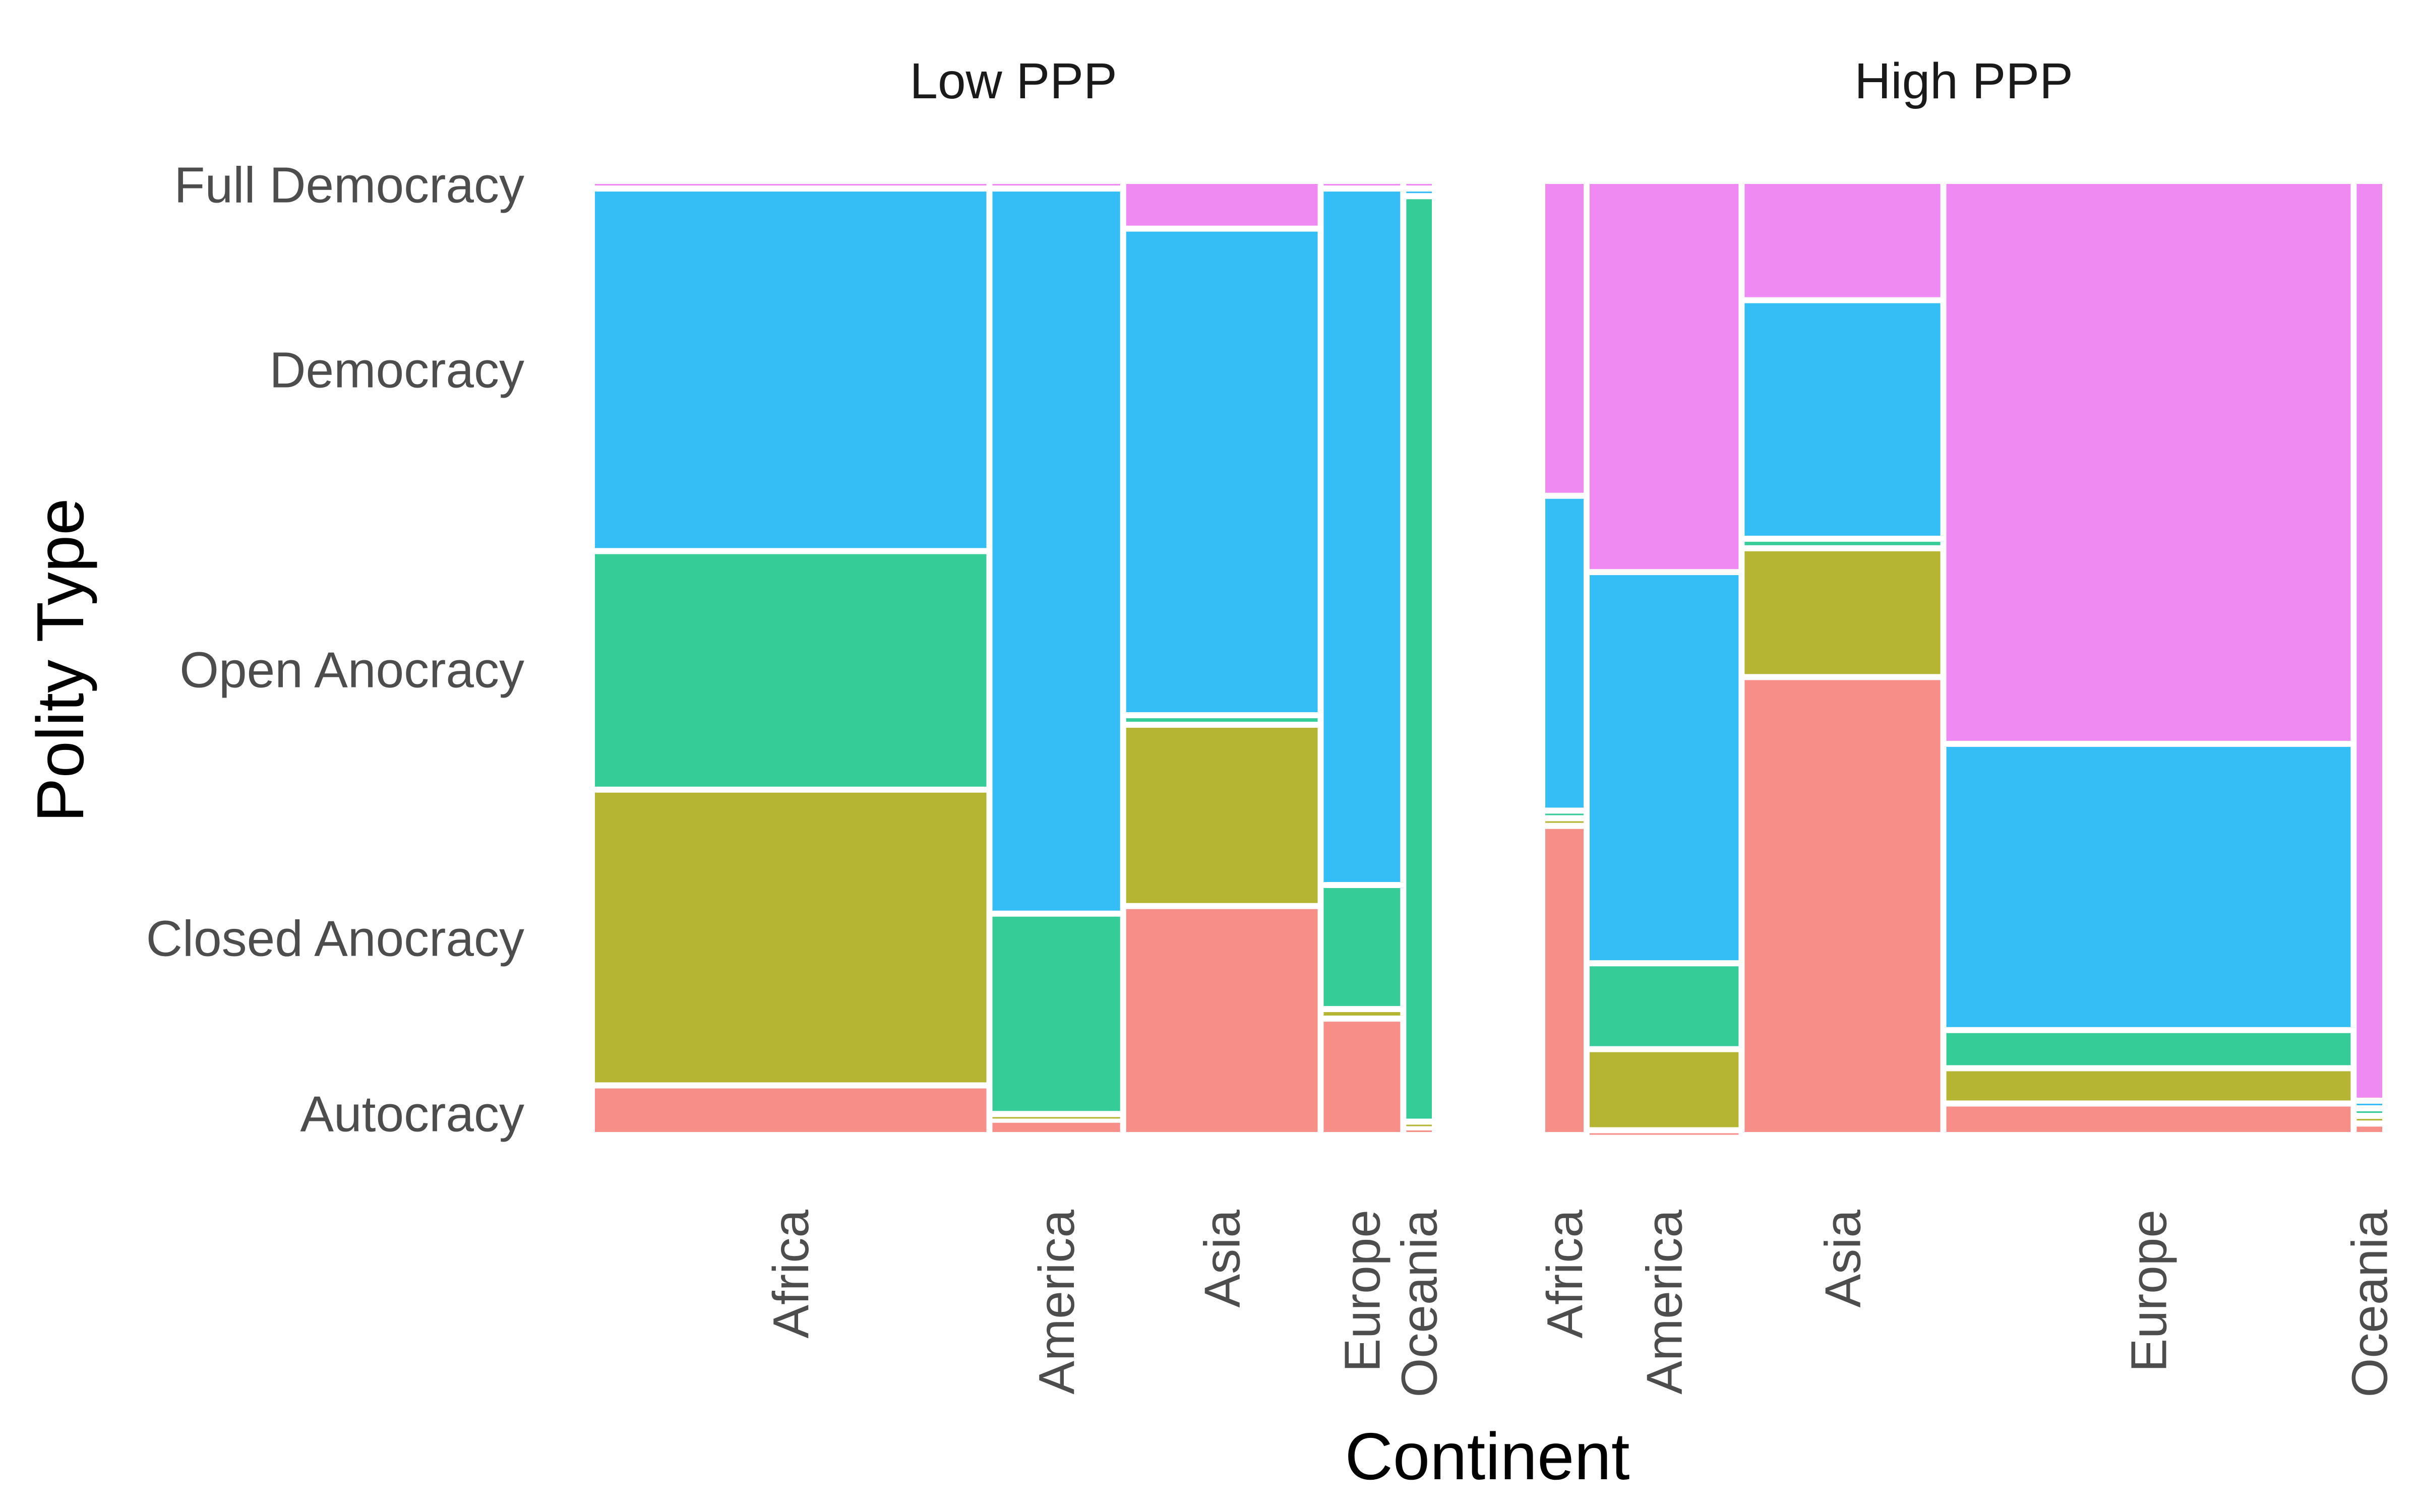  What do you see at coordinates (335, 938) in the screenshot?
I see `y-tick-label: Closed Anocracy` at bounding box center [335, 938].